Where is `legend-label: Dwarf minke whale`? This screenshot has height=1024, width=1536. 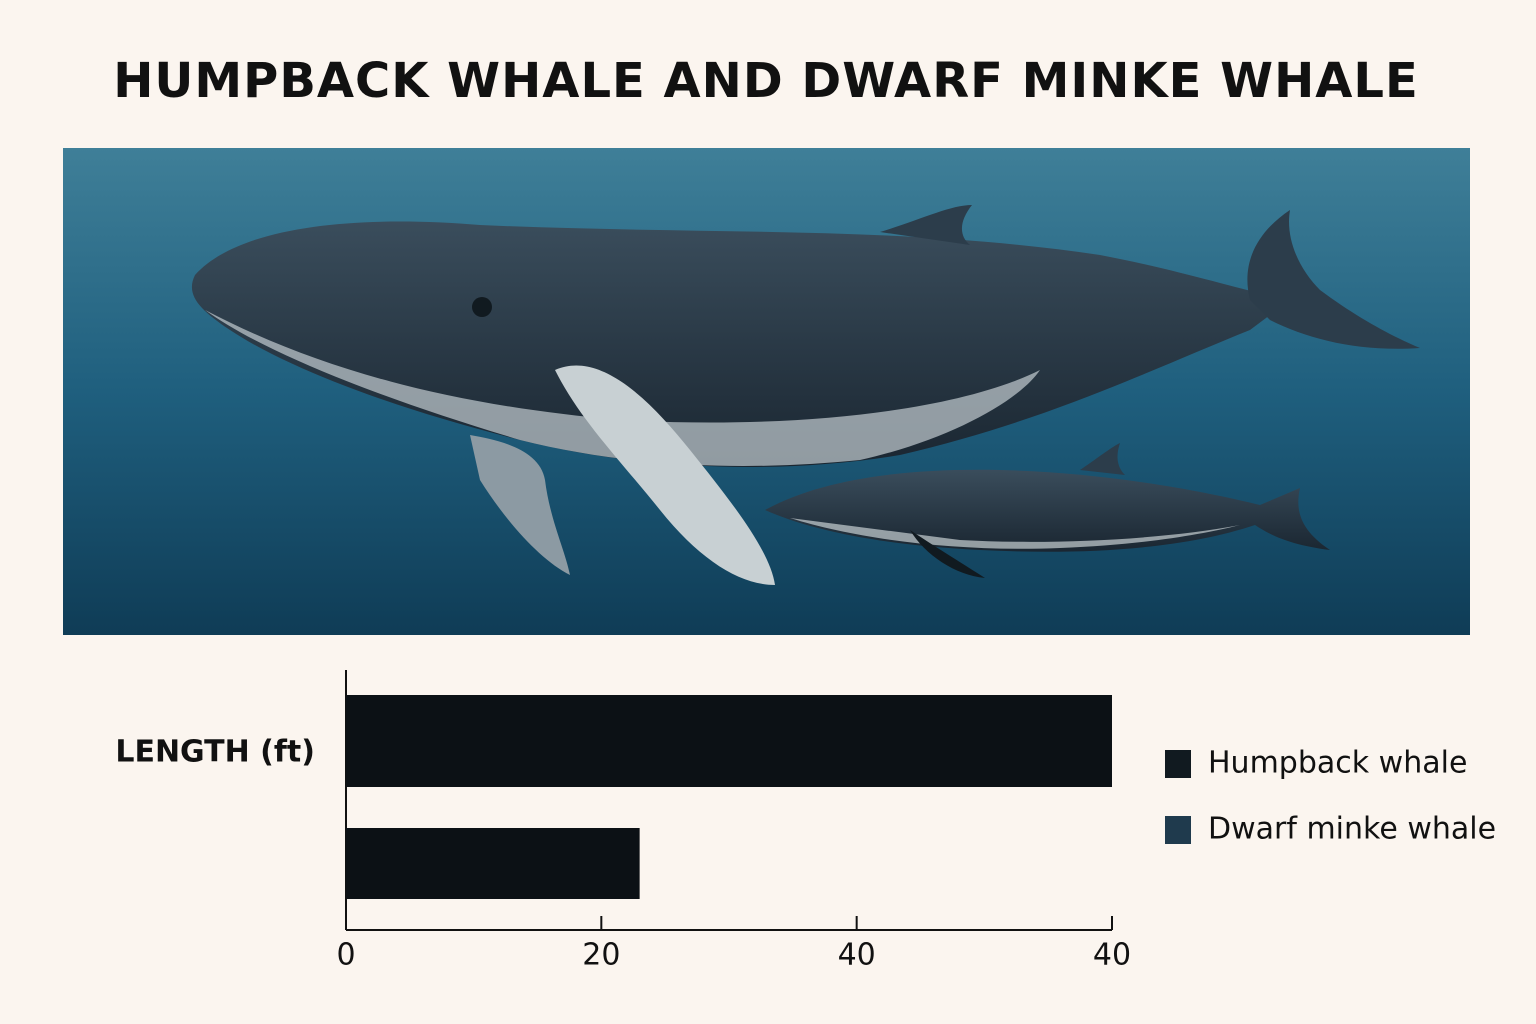
legend-label: Dwarf minke whale is located at coordinates (1352, 829).